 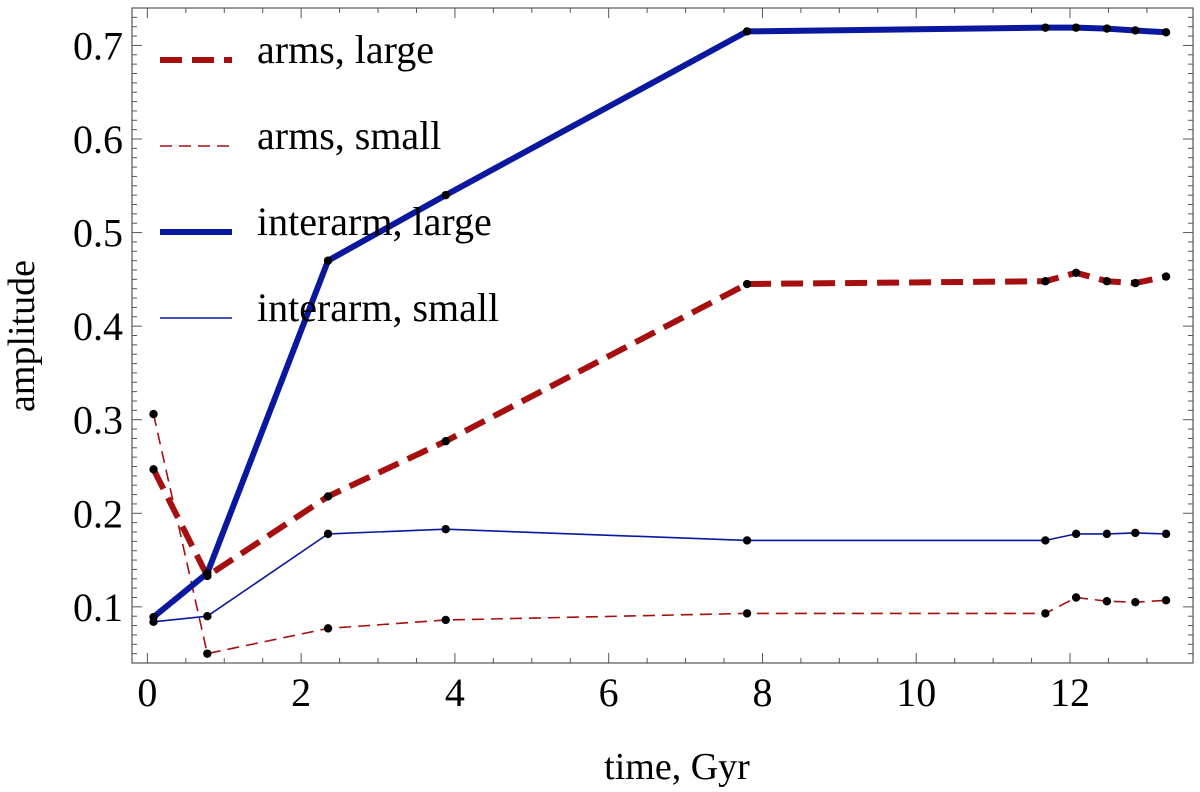 I want to click on y-tick-label: 0.3, so click(x=98, y=420).